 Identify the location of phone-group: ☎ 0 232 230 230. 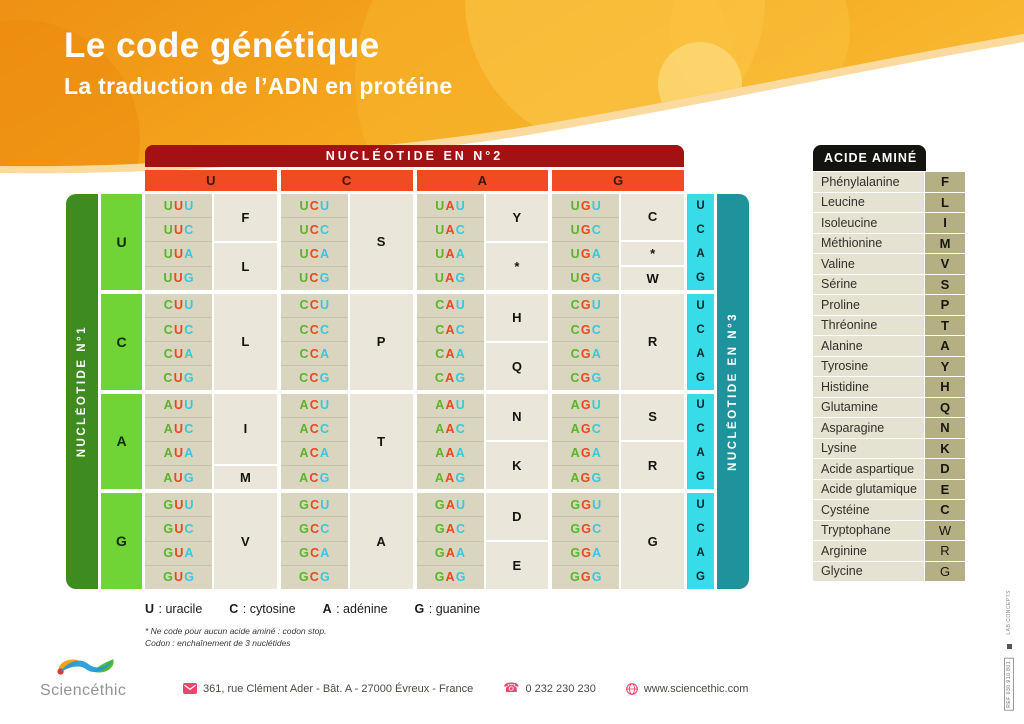
(549, 688).